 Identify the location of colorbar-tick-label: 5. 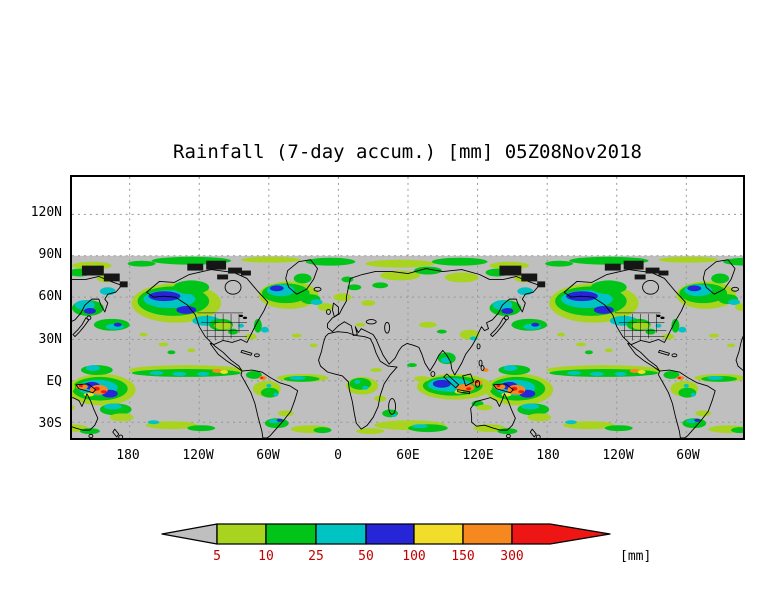
(217, 556).